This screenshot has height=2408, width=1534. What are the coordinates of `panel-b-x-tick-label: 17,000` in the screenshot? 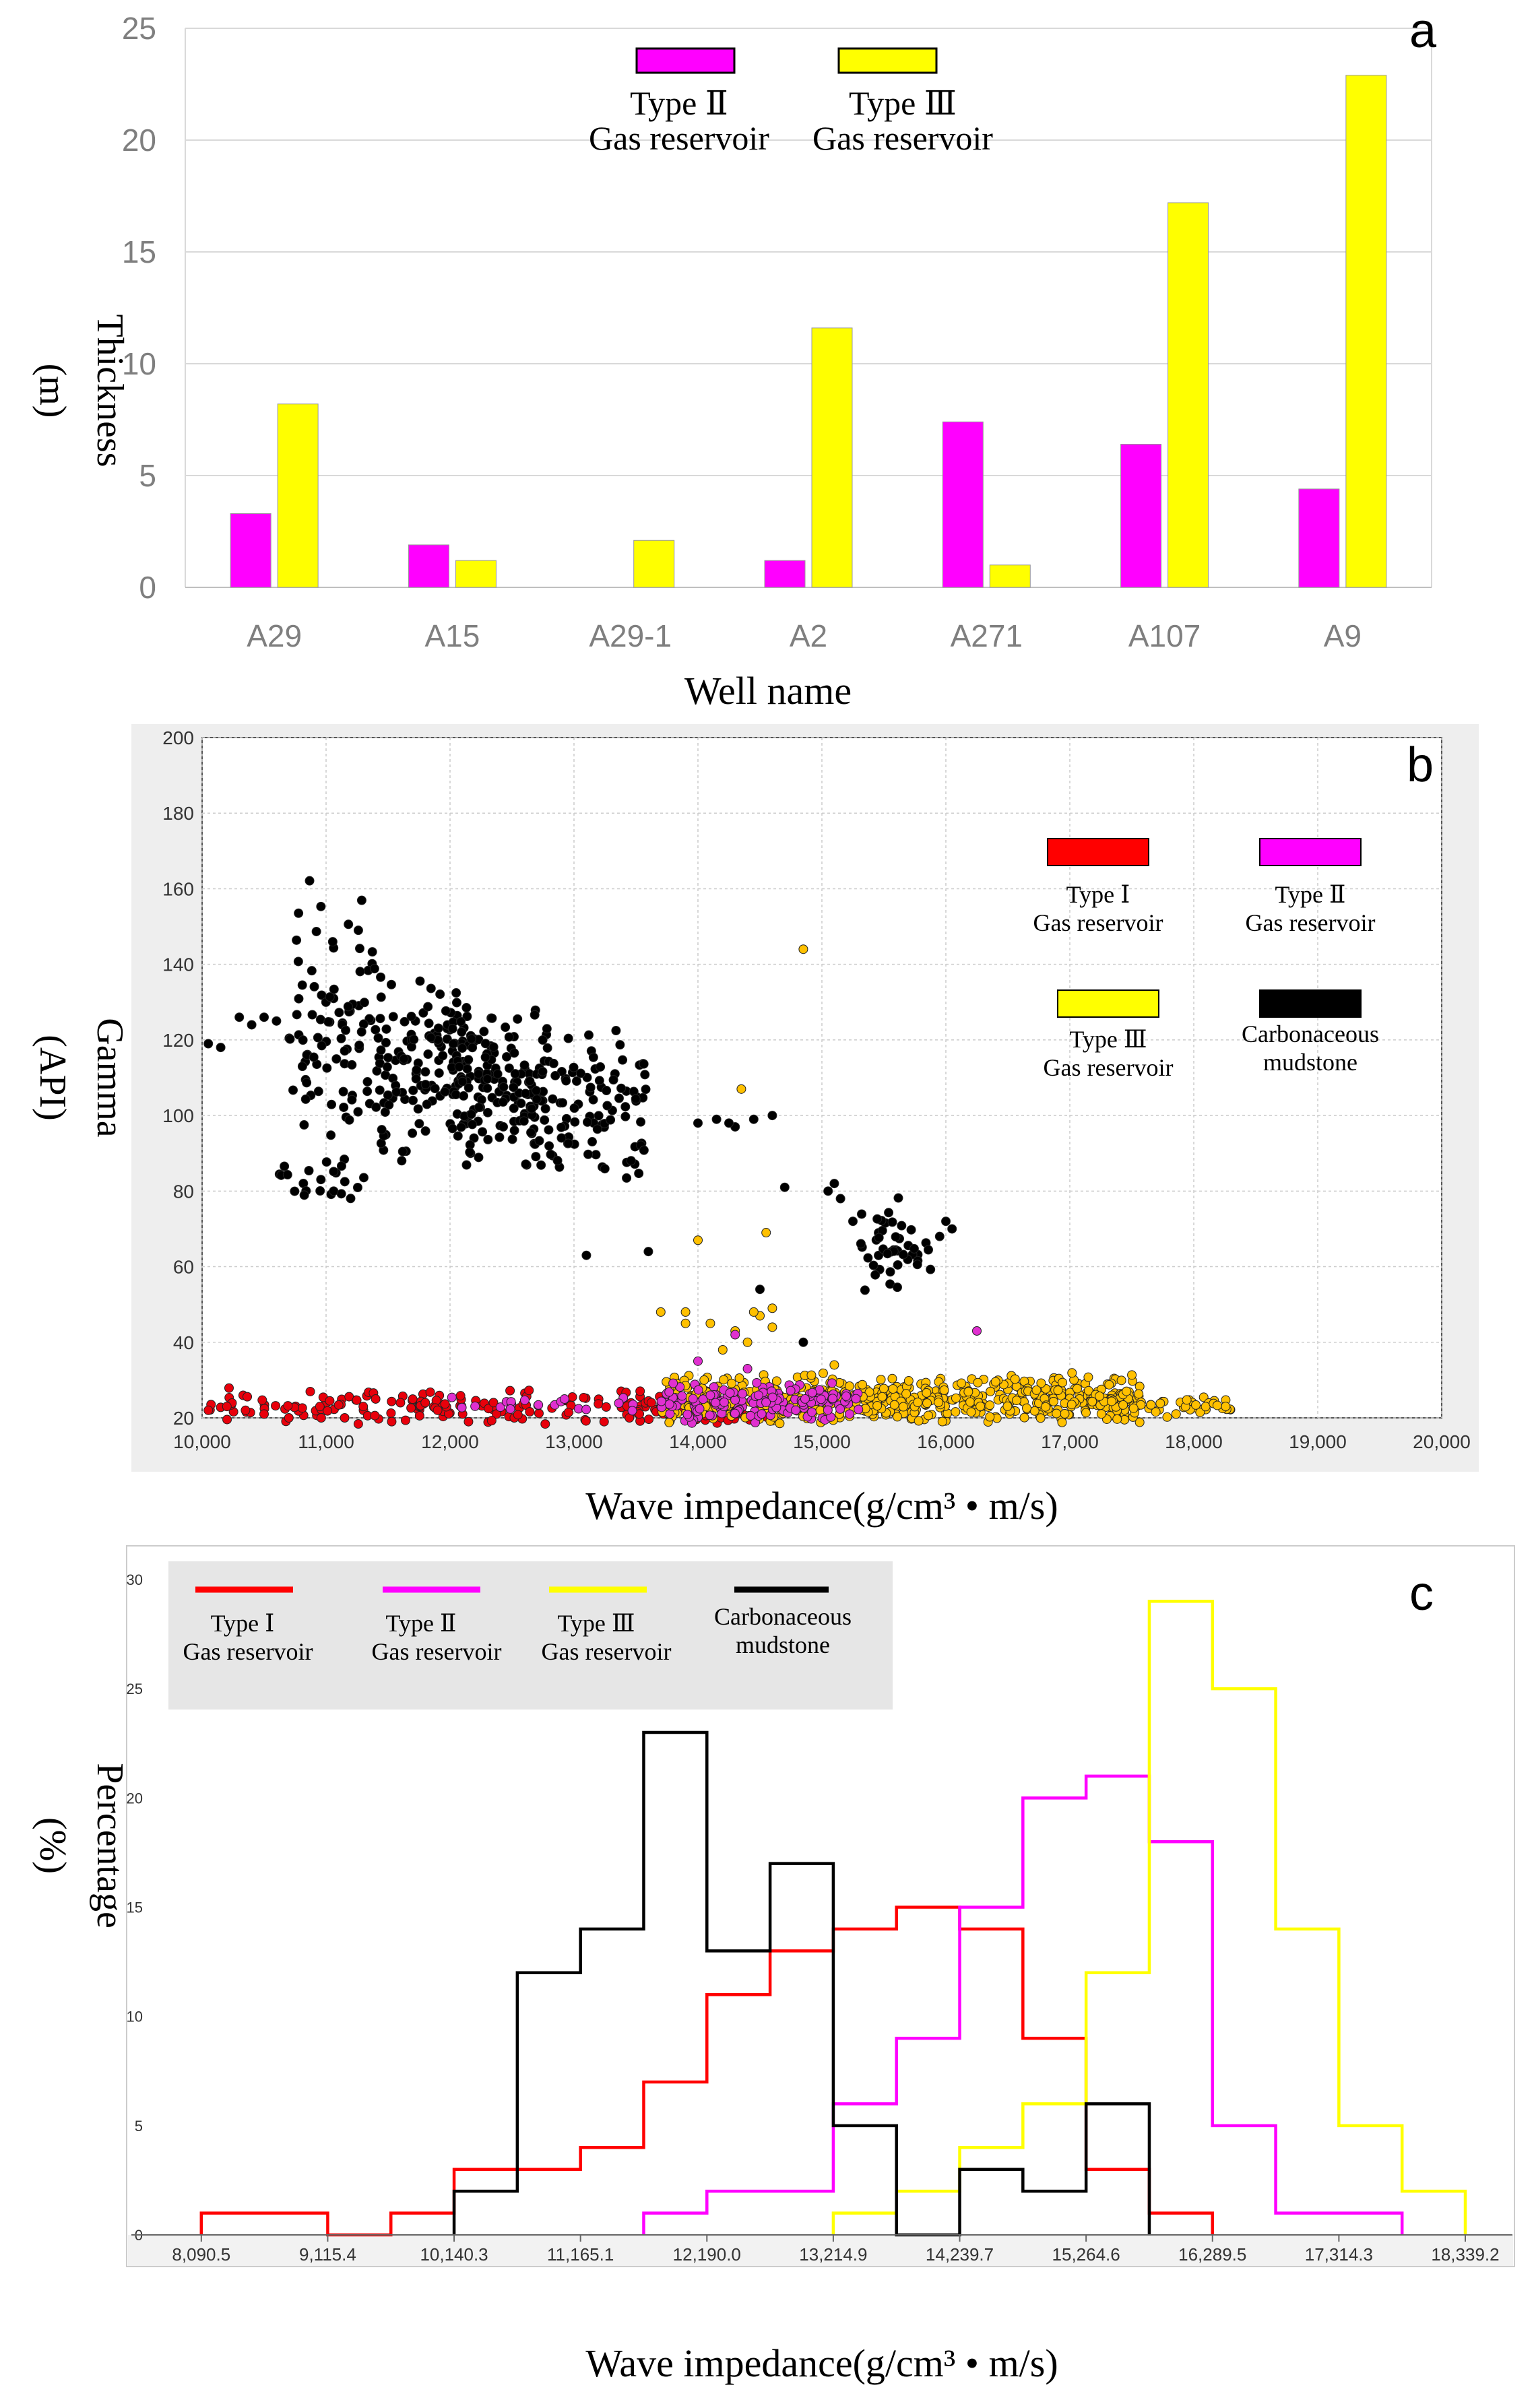 It's located at (1070, 1441).